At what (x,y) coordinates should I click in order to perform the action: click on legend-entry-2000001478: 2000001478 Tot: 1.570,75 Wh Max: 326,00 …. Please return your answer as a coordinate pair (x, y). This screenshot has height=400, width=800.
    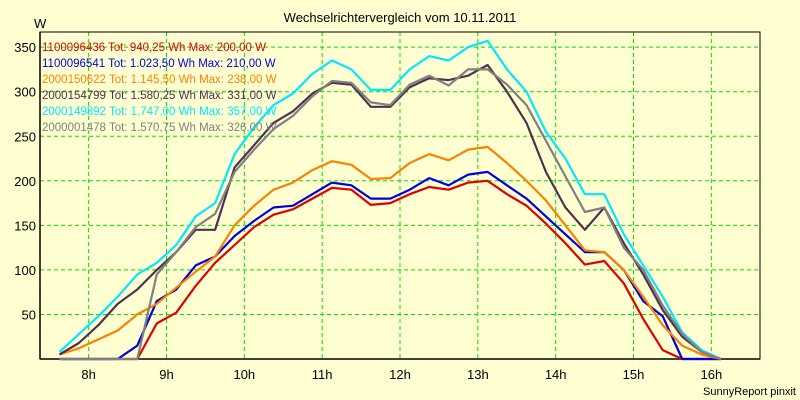
    Looking at the image, I should click on (159, 128).